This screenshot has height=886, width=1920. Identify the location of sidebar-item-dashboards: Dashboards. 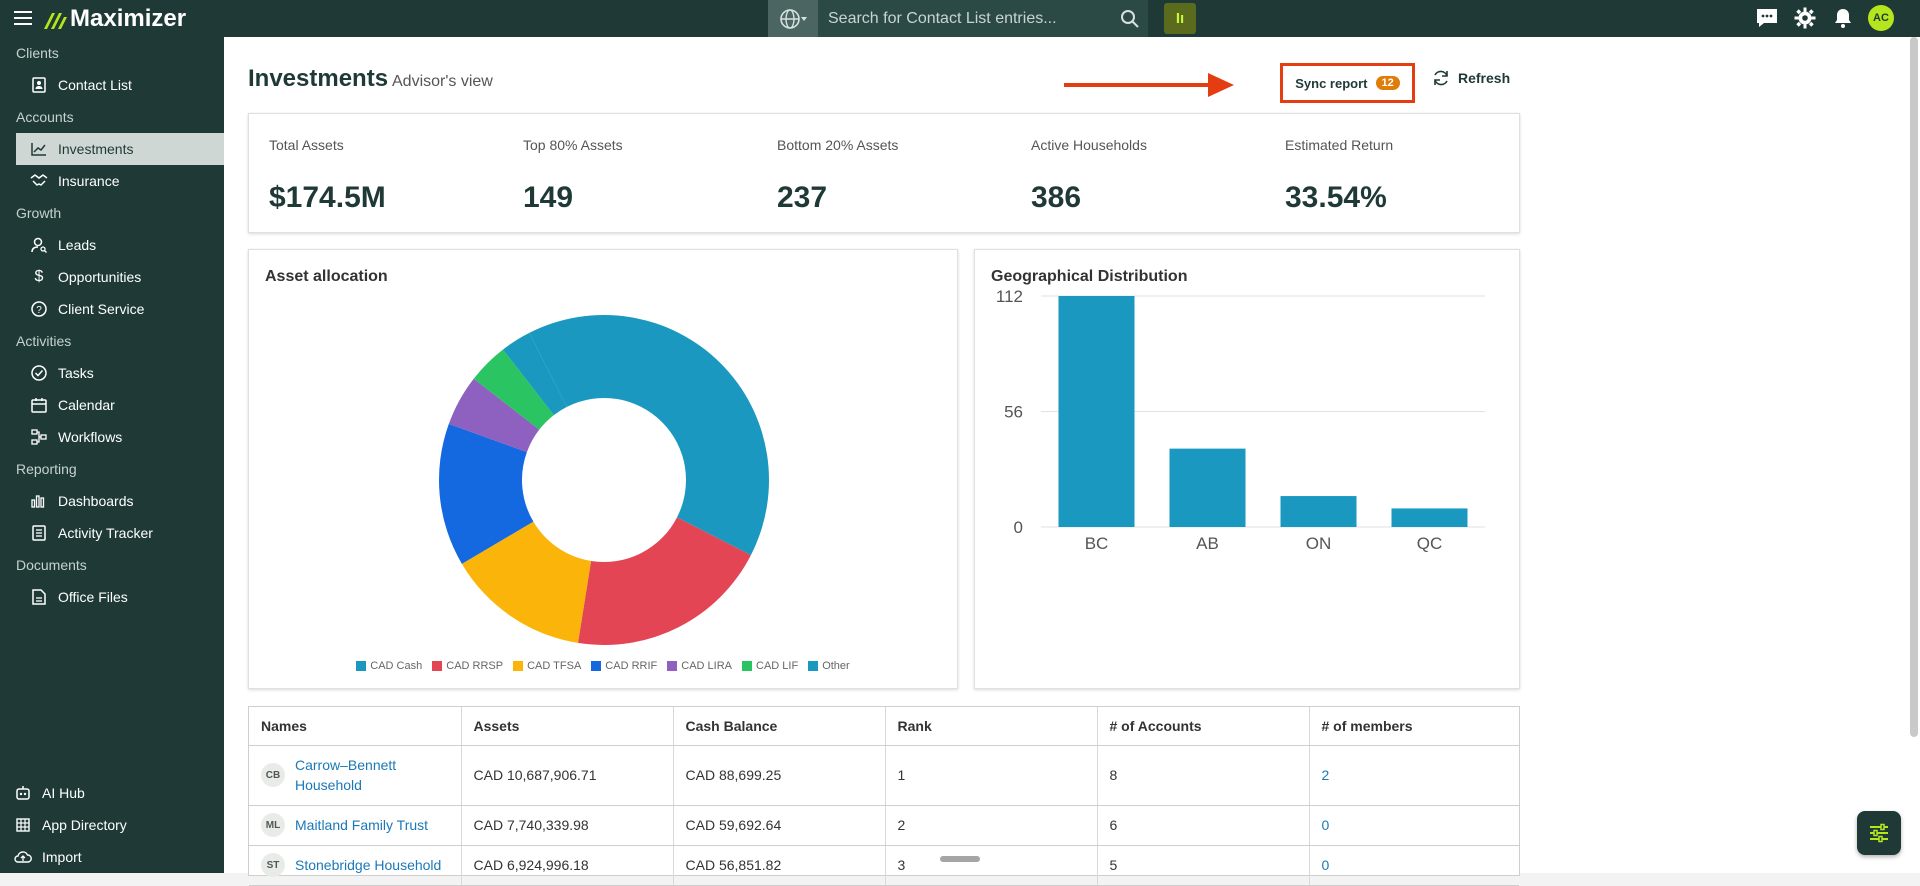
(120, 501).